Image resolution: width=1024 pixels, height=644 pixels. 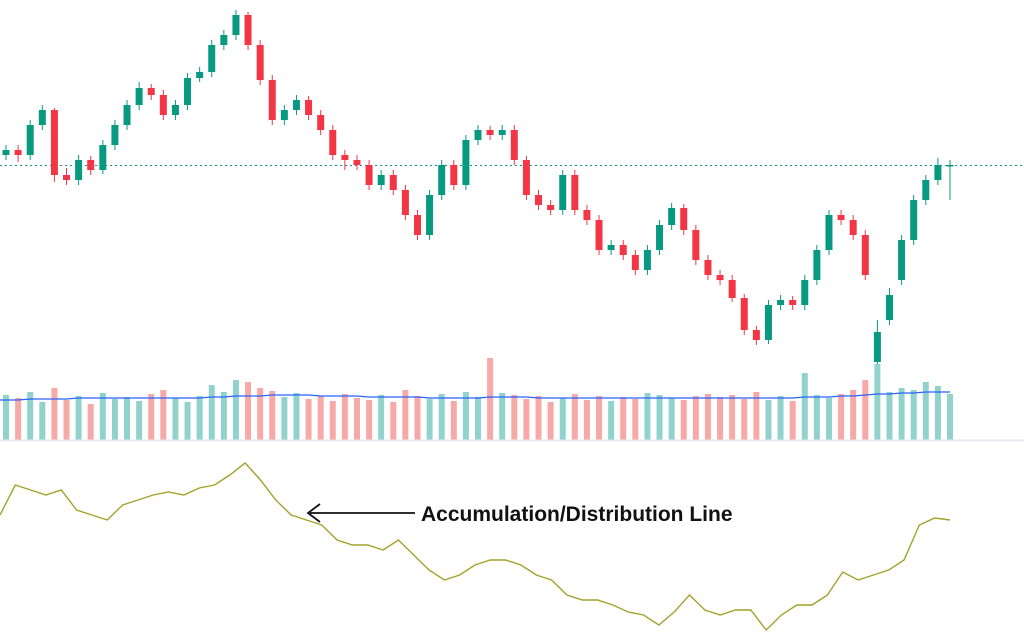 What do you see at coordinates (360, 513) in the screenshot?
I see `annotation-arrow` at bounding box center [360, 513].